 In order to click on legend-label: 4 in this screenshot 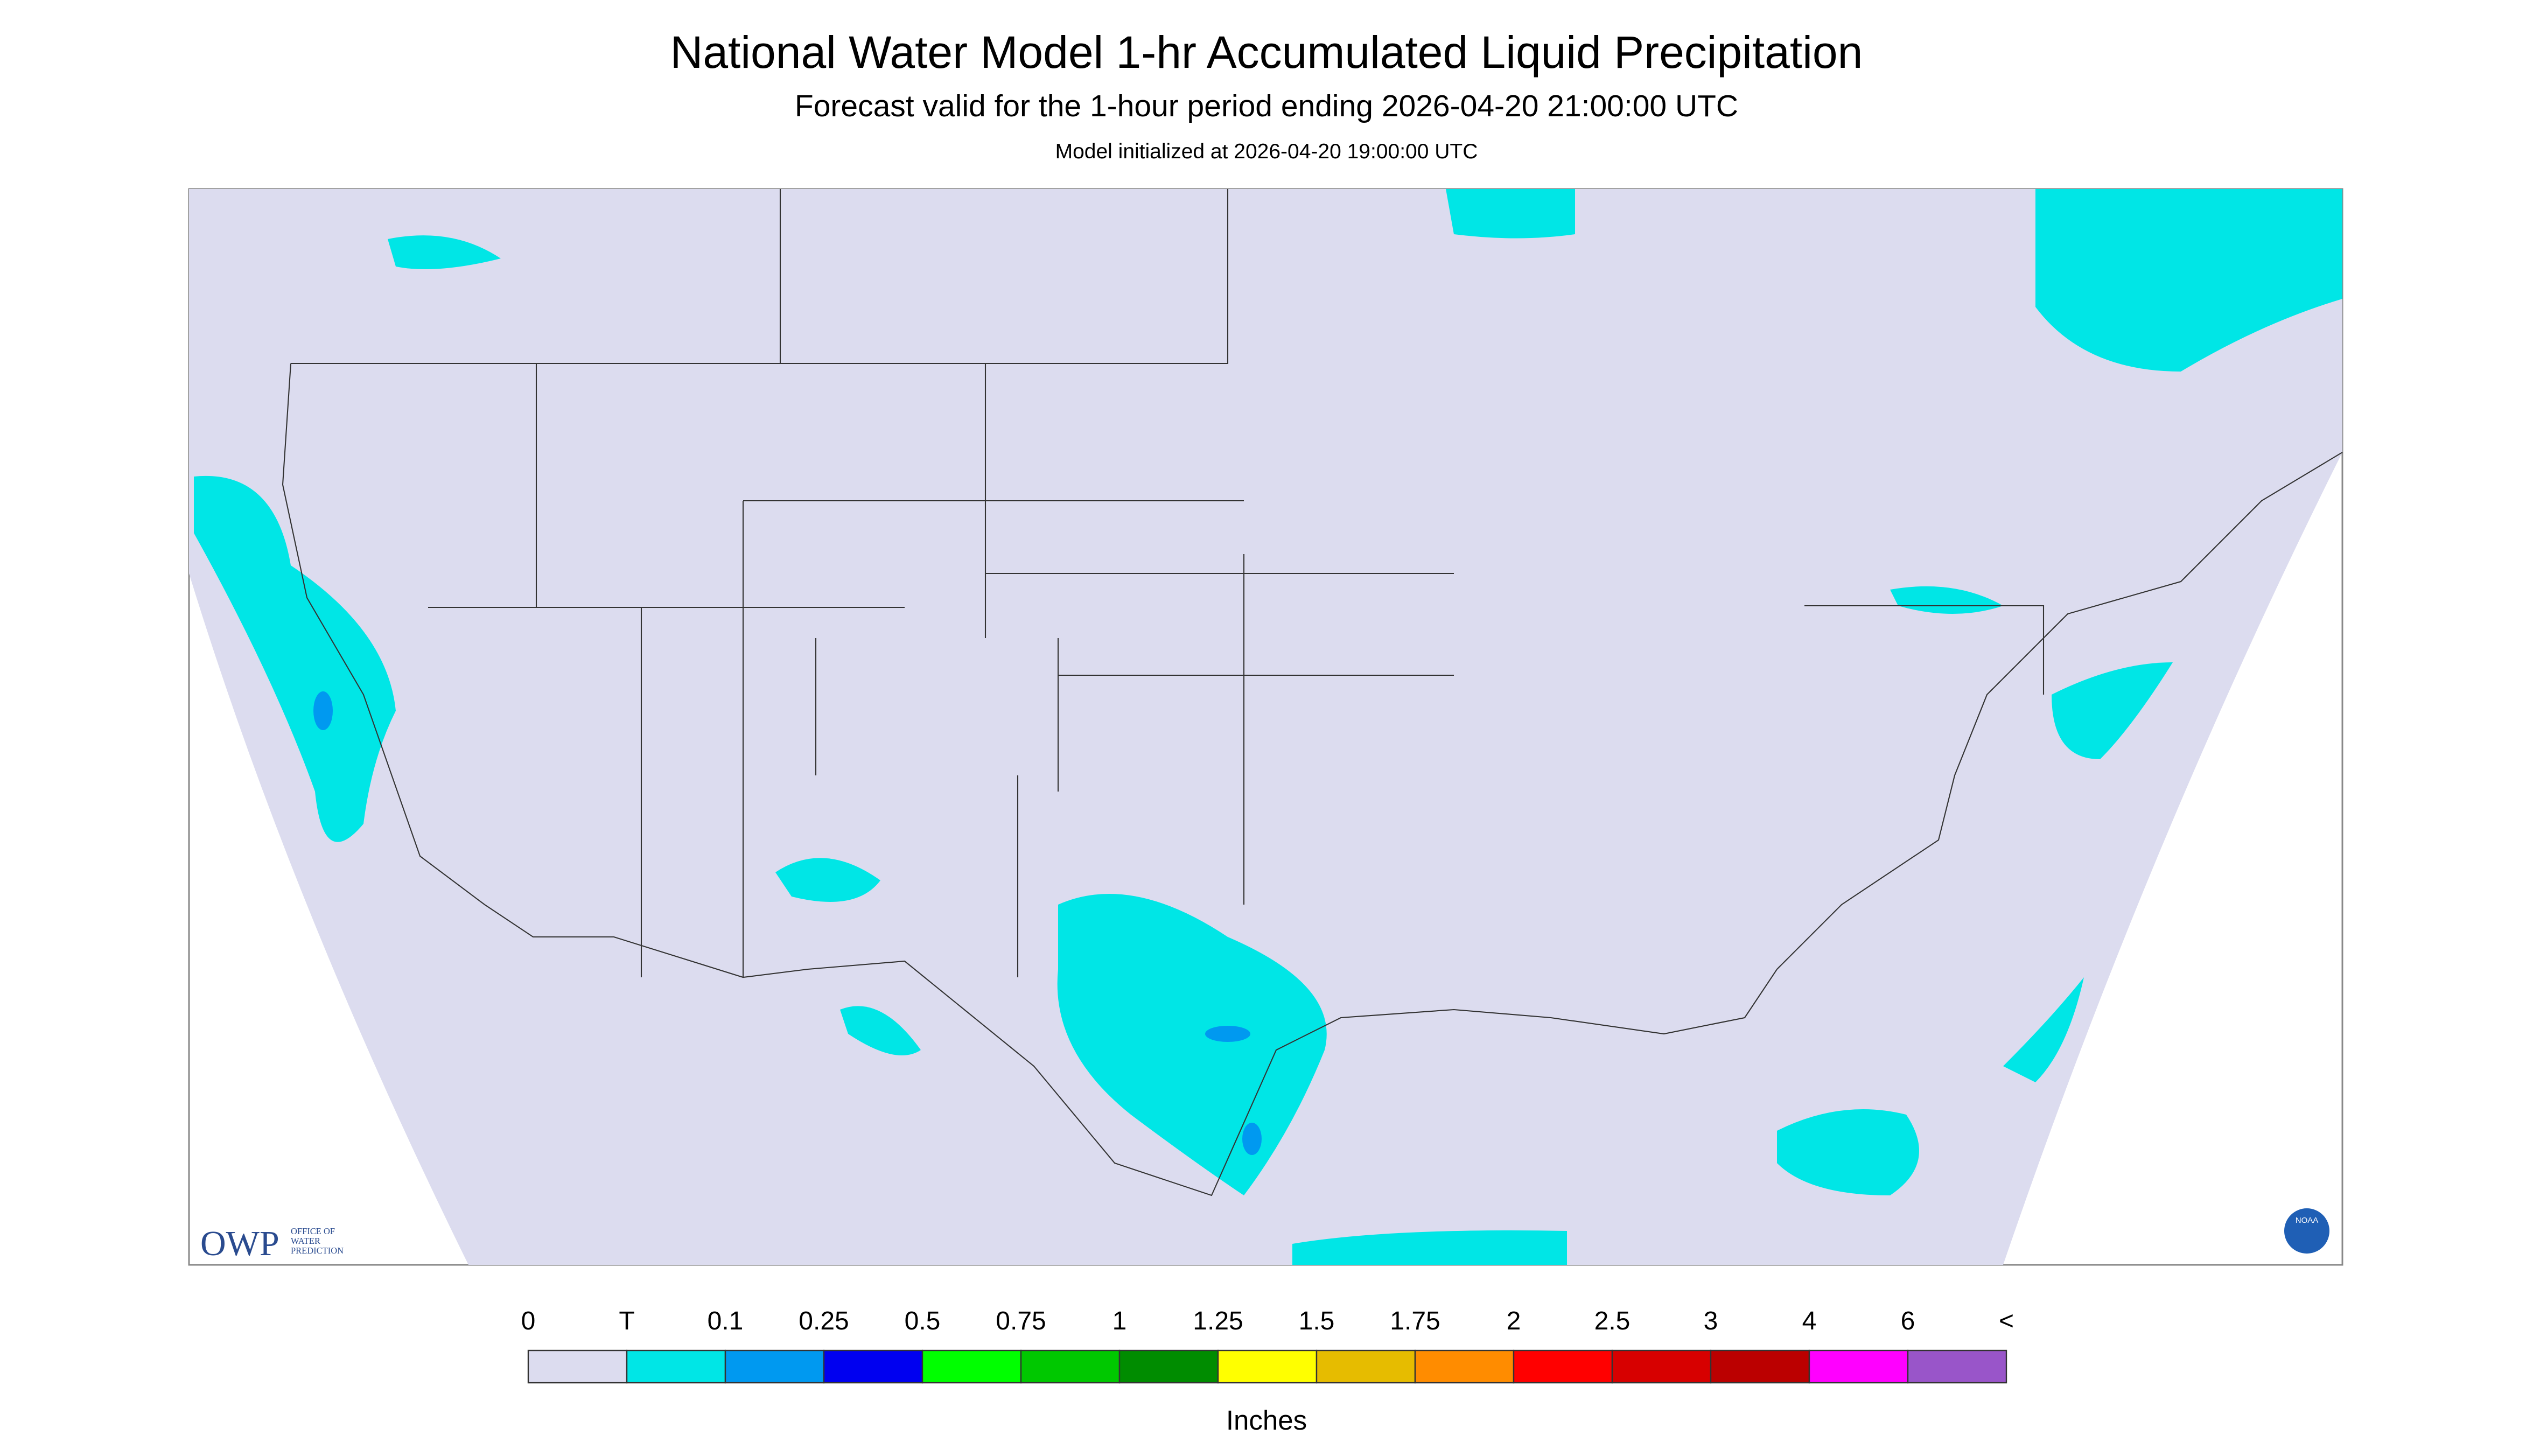, I will do `click(1810, 1321)`.